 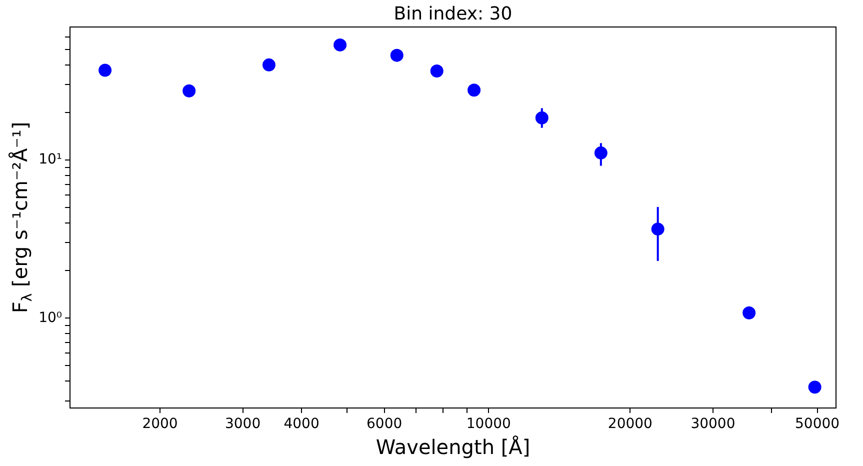 I want to click on x-tick-label: 4000, so click(x=302, y=424).